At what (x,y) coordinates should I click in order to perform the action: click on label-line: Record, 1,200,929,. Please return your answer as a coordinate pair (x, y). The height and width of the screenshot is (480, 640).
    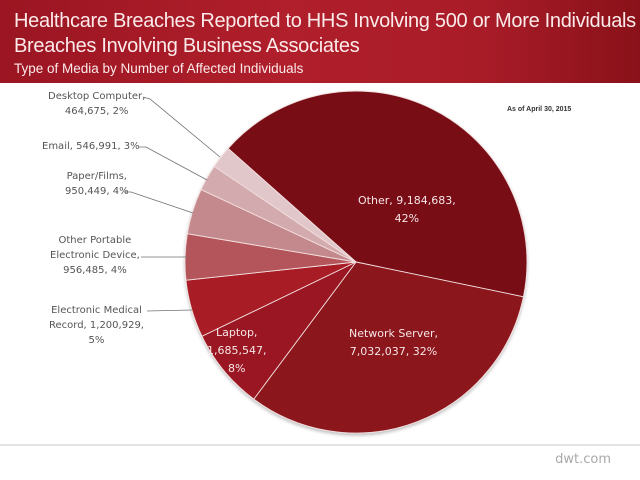
    Looking at the image, I should click on (96, 325).